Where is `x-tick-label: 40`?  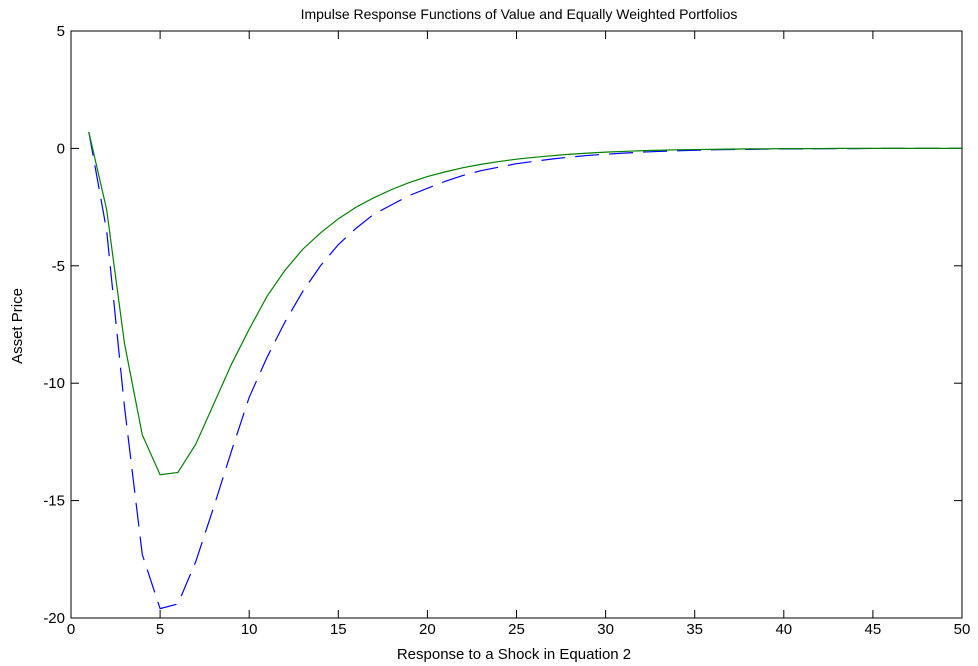
x-tick-label: 40 is located at coordinates (783, 629).